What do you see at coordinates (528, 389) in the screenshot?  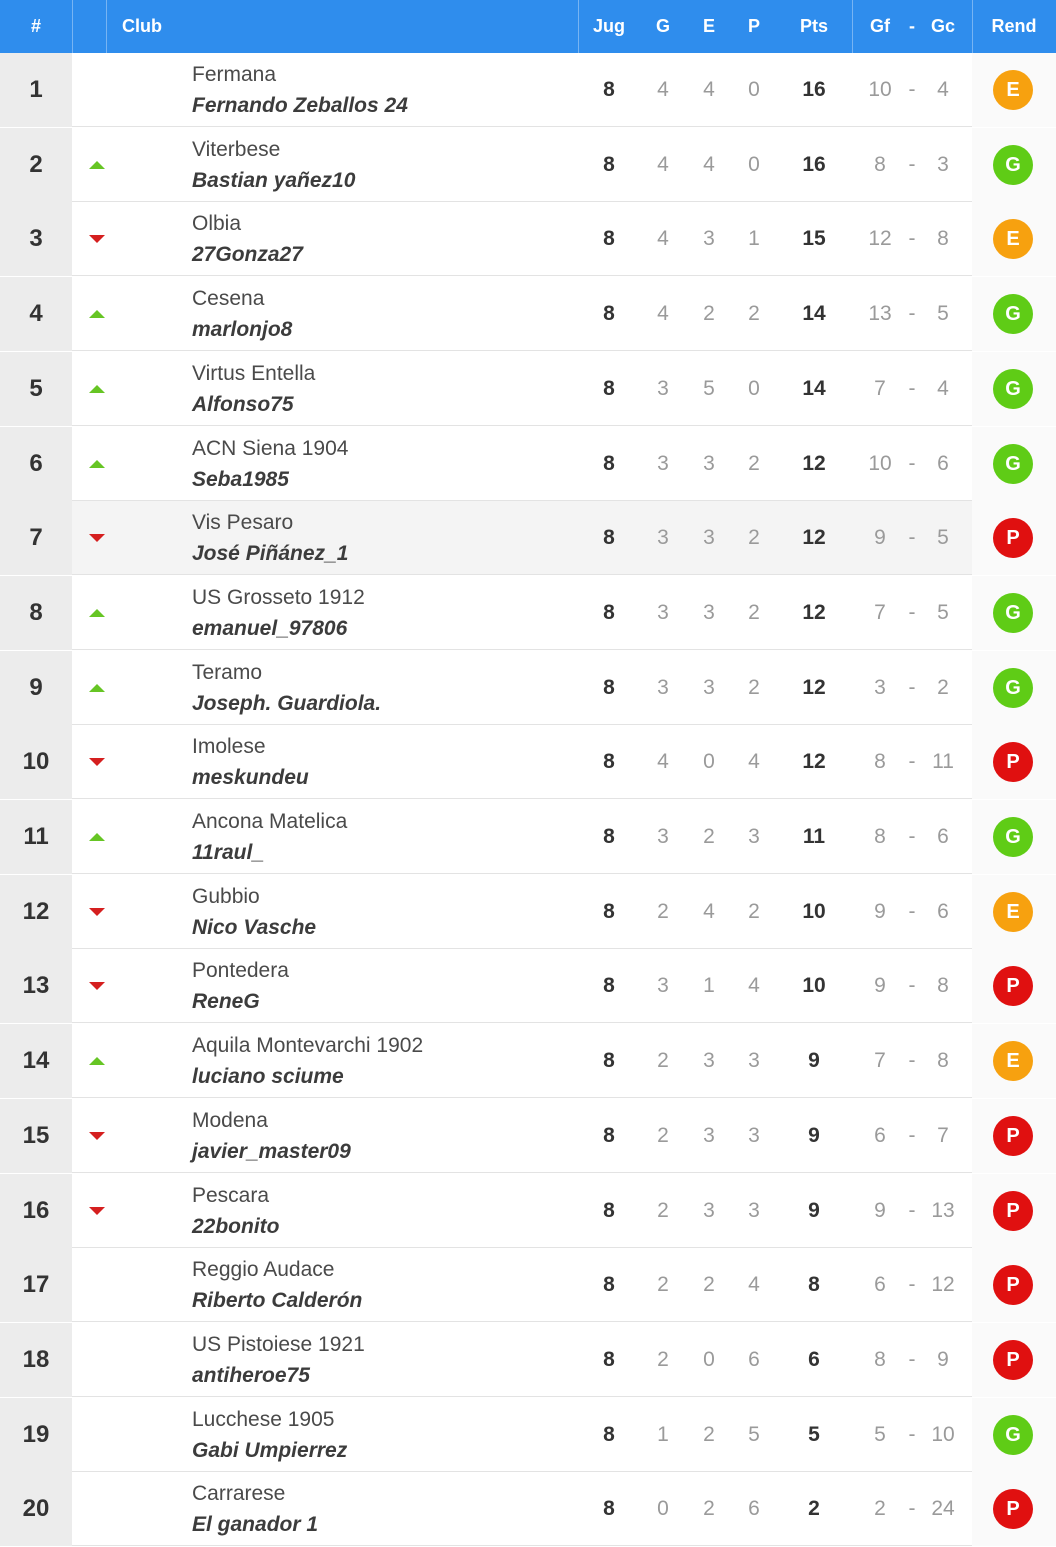 I see `table-row: 5 Virtus Entella Alfonso75 8 3 5 0 14 7-4 G` at bounding box center [528, 389].